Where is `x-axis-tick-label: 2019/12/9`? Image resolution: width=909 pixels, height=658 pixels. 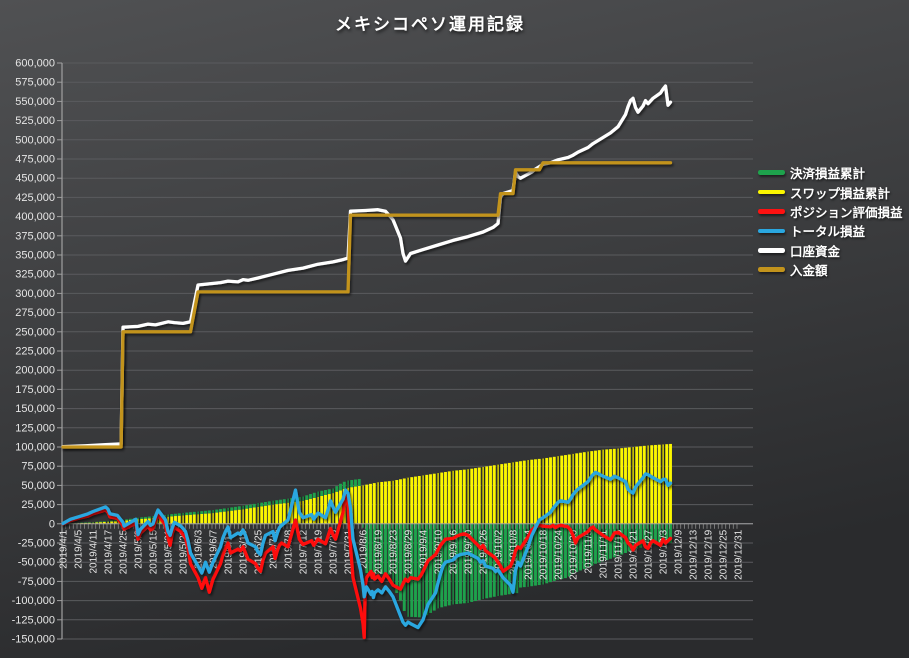
x-axis-tick-label: 2019/12/9 is located at coordinates (679, 551).